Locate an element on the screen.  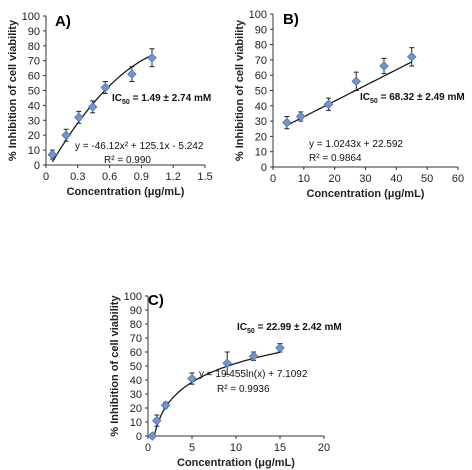
ic50-annotation: IC50 = 68.32 ± 2.49 mM is located at coordinates (412, 98).